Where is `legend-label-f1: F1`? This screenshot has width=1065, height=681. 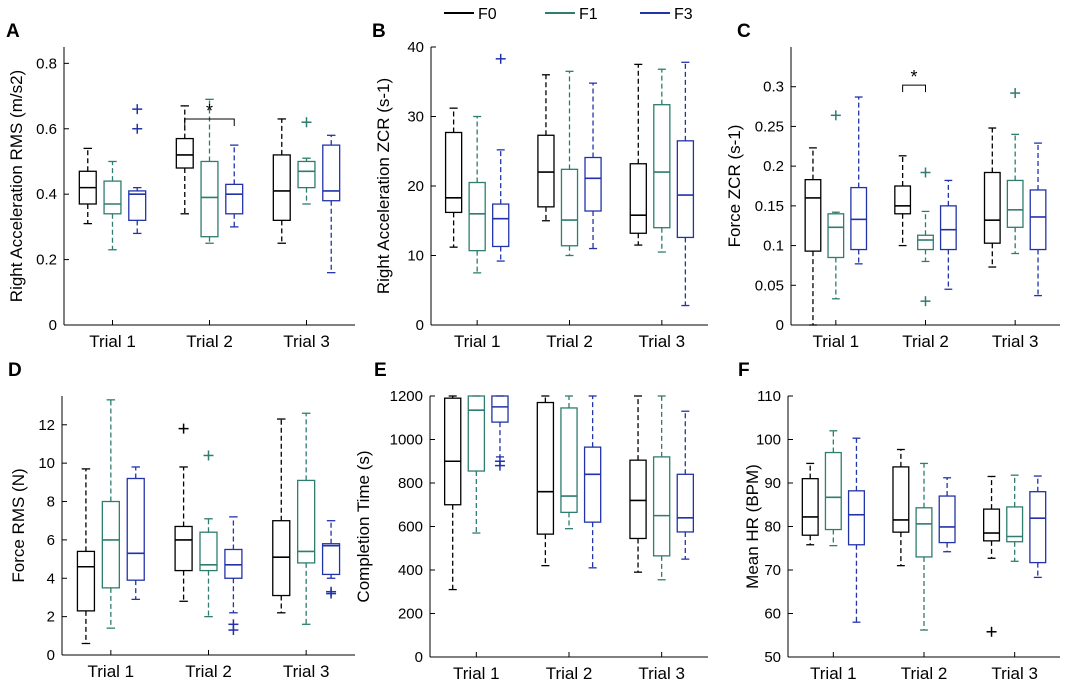 legend-label-f1: F1 is located at coordinates (588, 14).